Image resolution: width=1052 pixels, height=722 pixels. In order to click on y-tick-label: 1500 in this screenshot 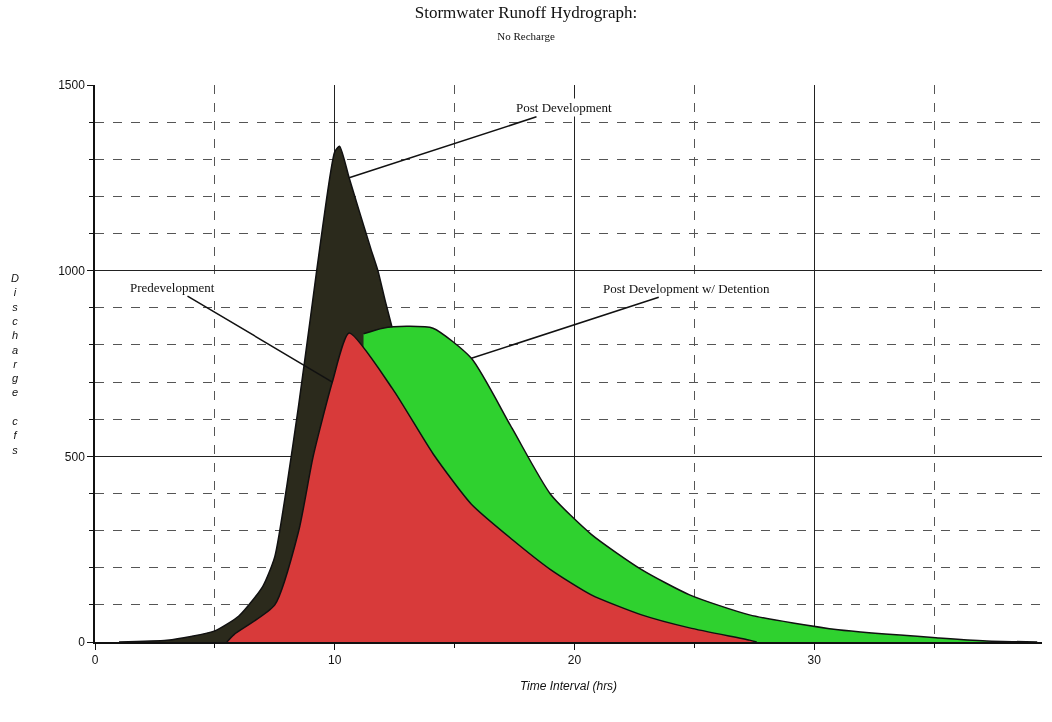, I will do `click(72, 85)`.